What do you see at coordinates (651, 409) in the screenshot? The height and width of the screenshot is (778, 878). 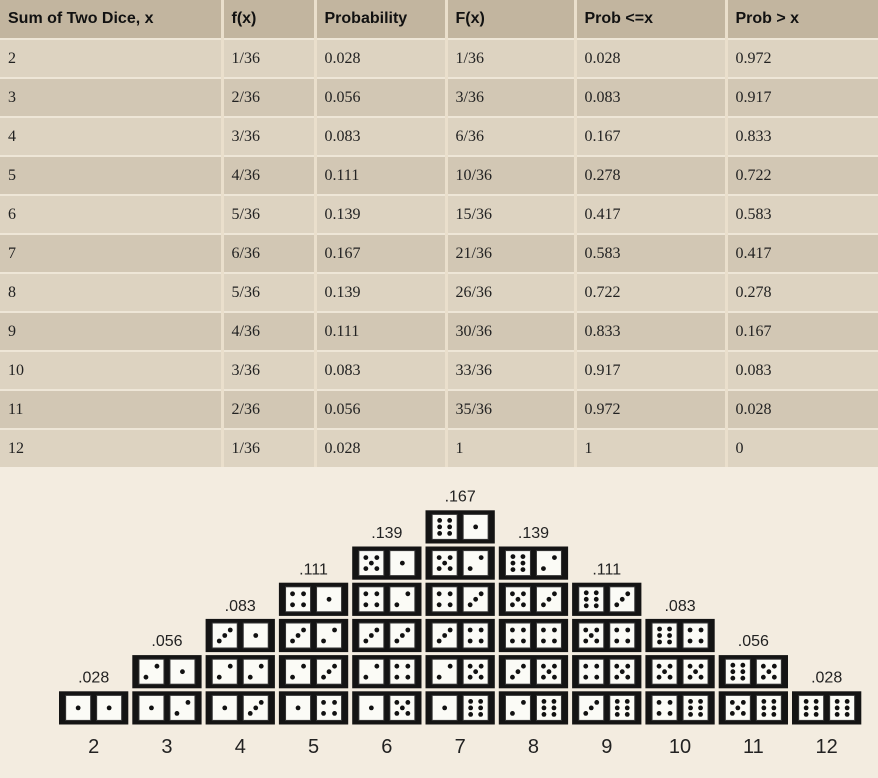 I see `cell-prob-leq: 0.972` at bounding box center [651, 409].